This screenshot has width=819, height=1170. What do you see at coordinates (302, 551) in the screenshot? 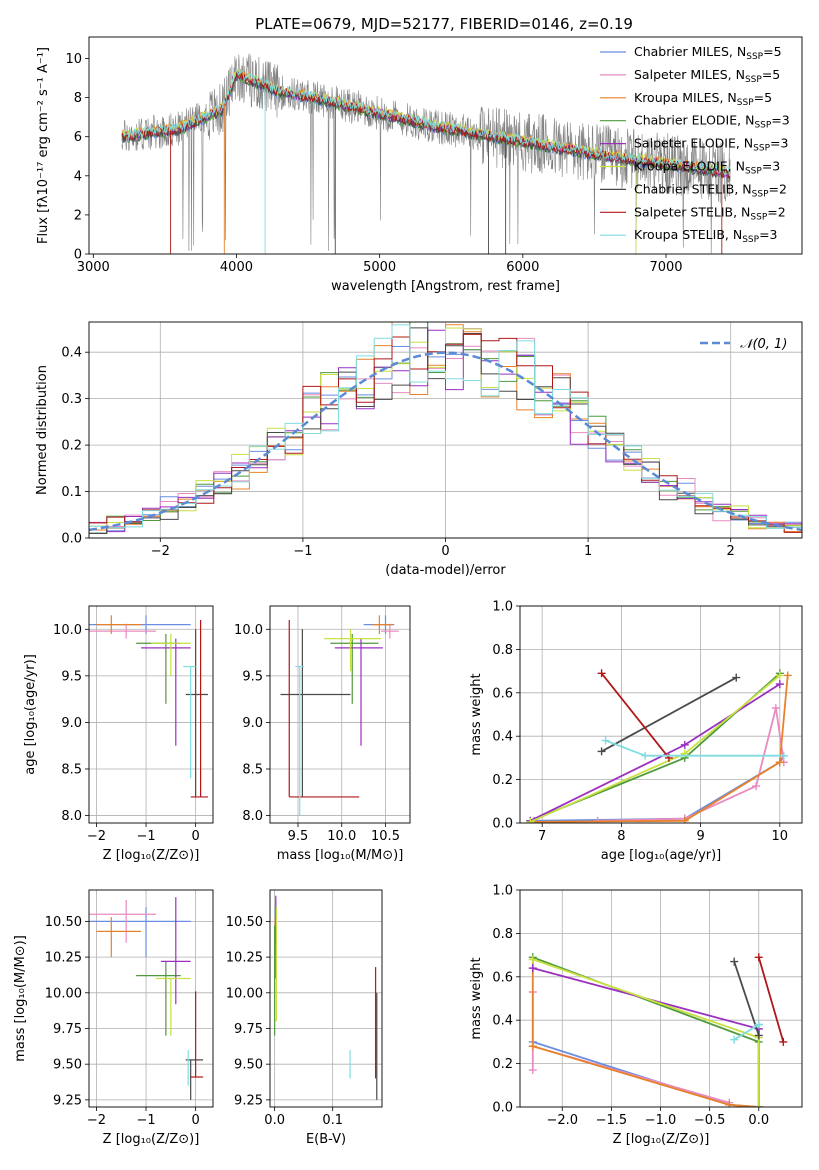
I see `residuals-xtick-label: −1` at bounding box center [302, 551].